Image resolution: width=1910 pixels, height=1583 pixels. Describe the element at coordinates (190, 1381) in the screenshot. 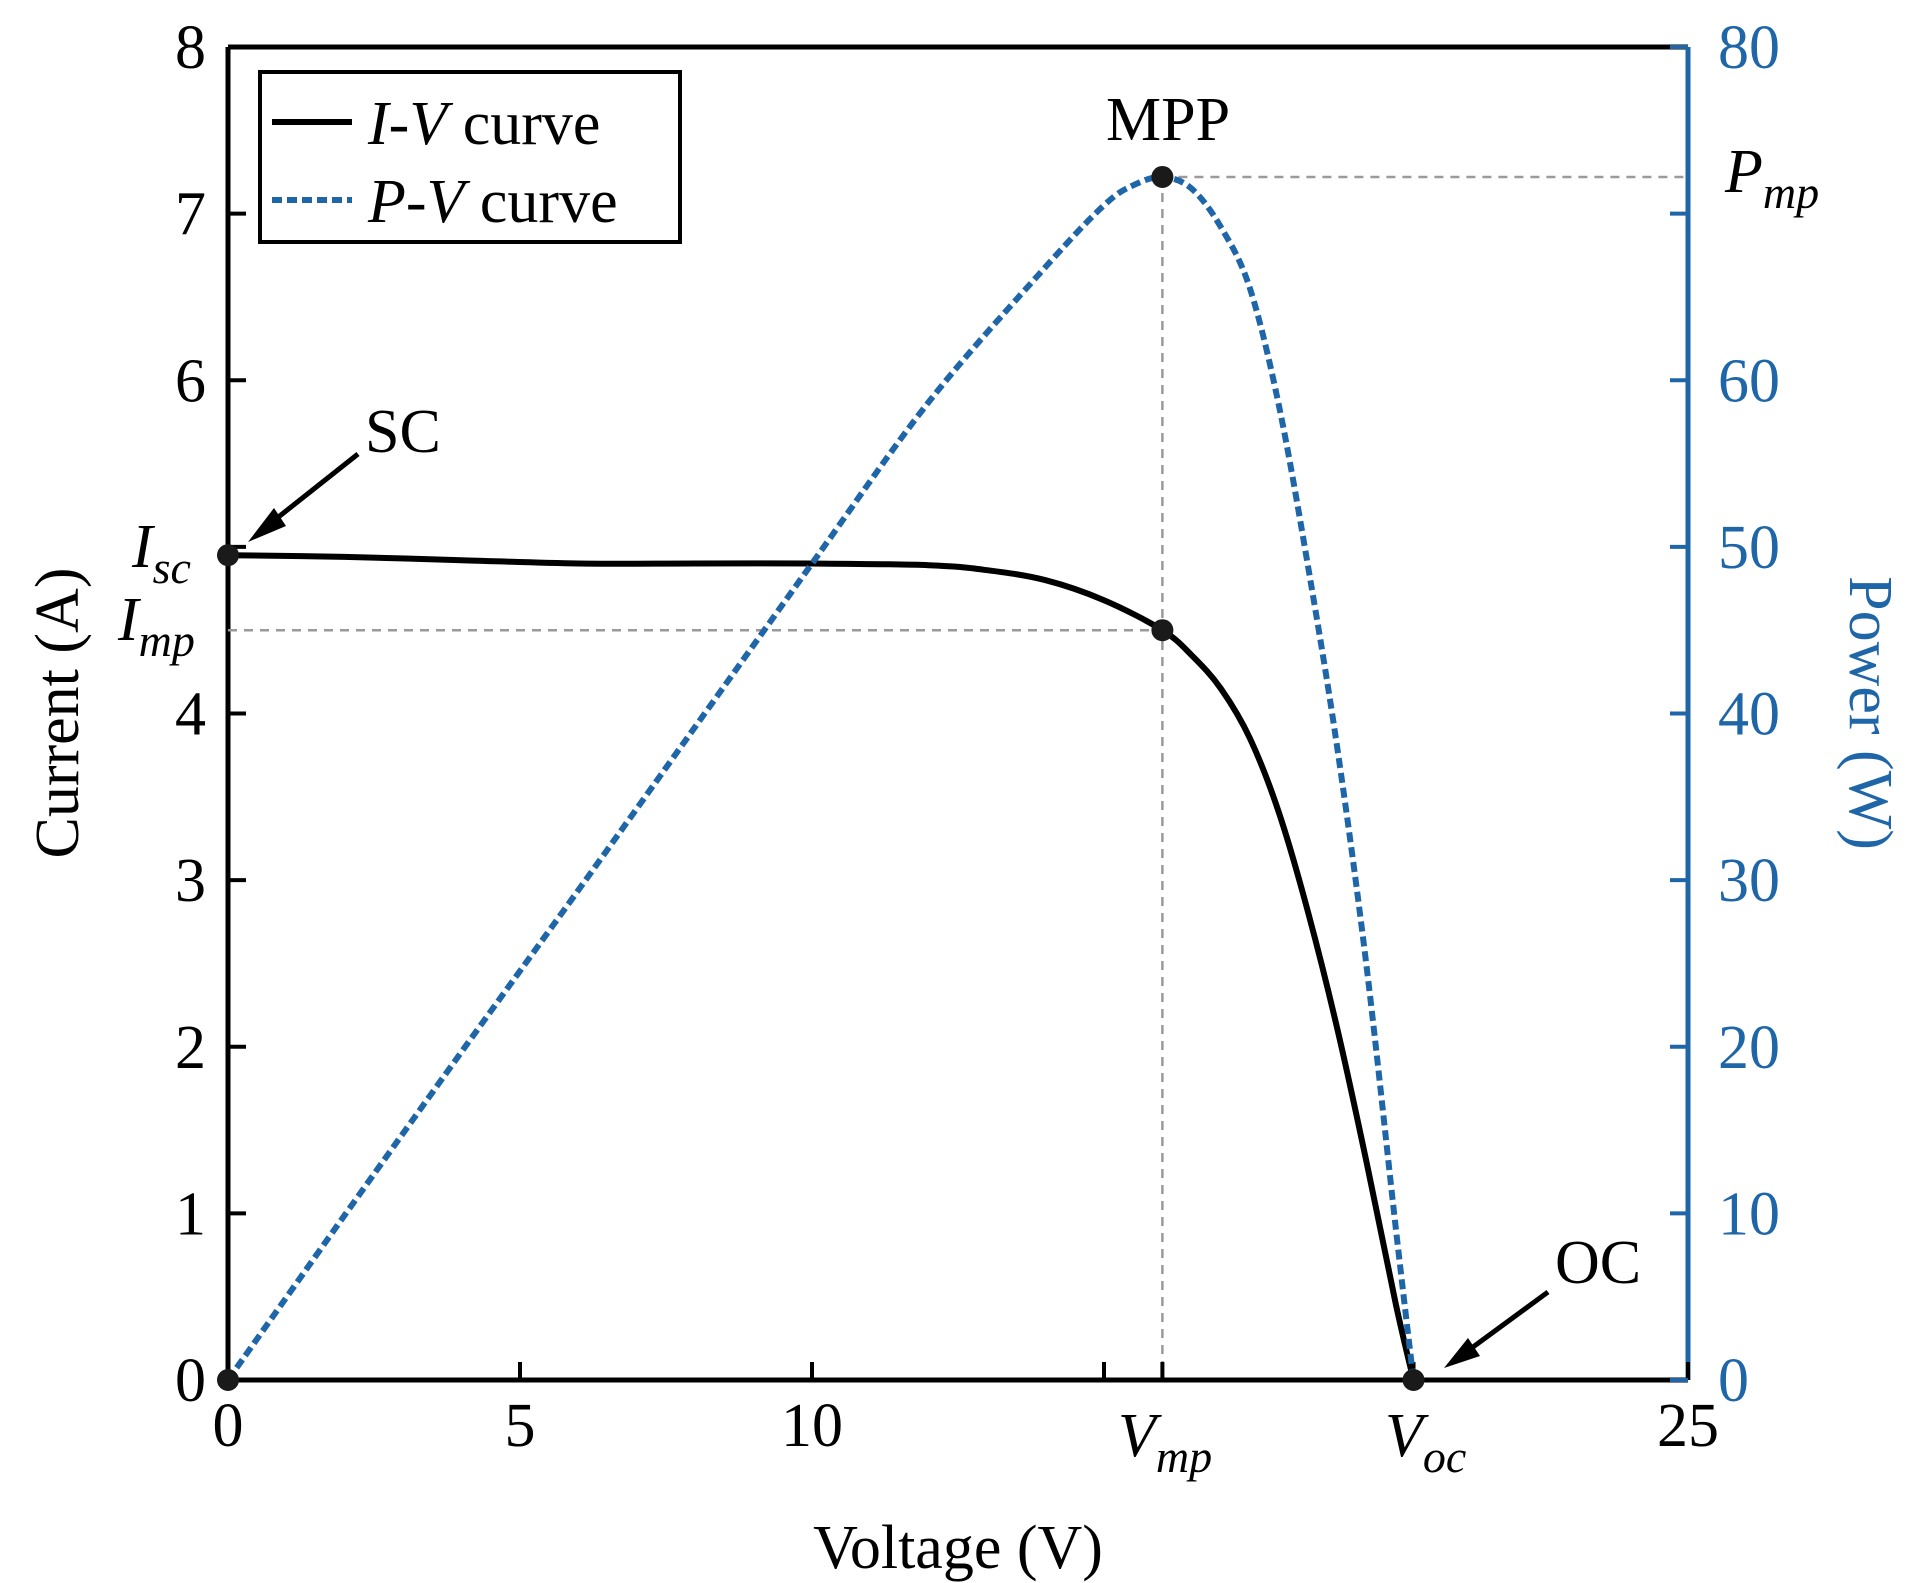

I see `y-left-tick-label: 0` at that location.